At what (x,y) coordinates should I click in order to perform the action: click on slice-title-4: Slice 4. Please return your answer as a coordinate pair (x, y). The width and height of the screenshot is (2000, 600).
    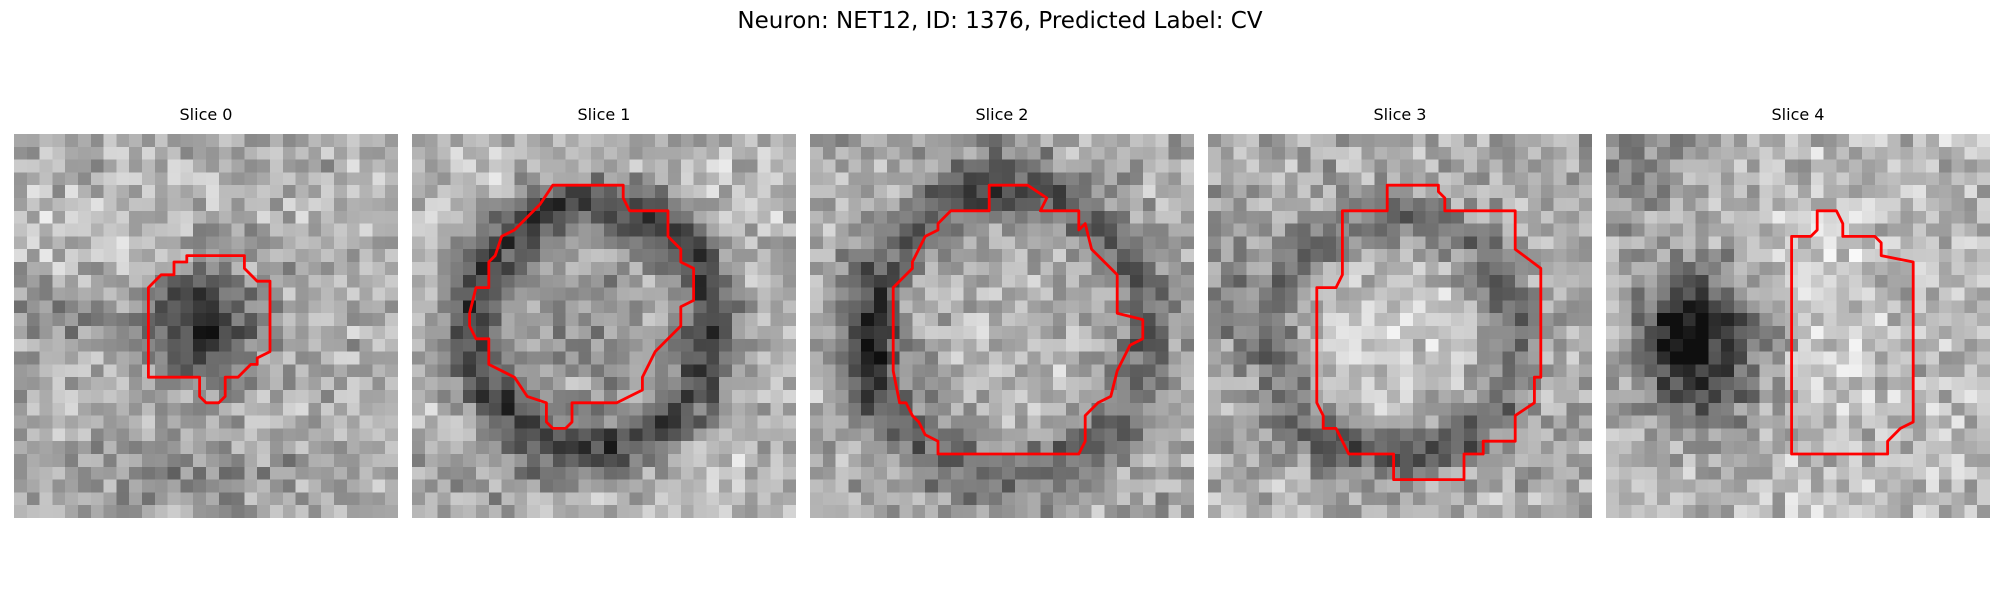
    Looking at the image, I should click on (1798, 114).